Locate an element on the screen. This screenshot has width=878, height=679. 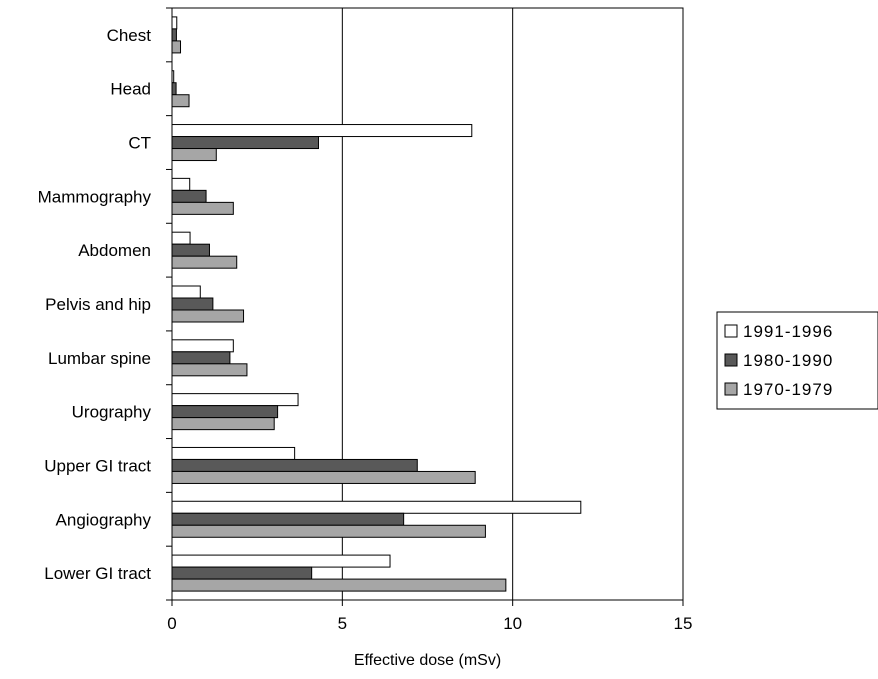
category-label: Head is located at coordinates (130, 89).